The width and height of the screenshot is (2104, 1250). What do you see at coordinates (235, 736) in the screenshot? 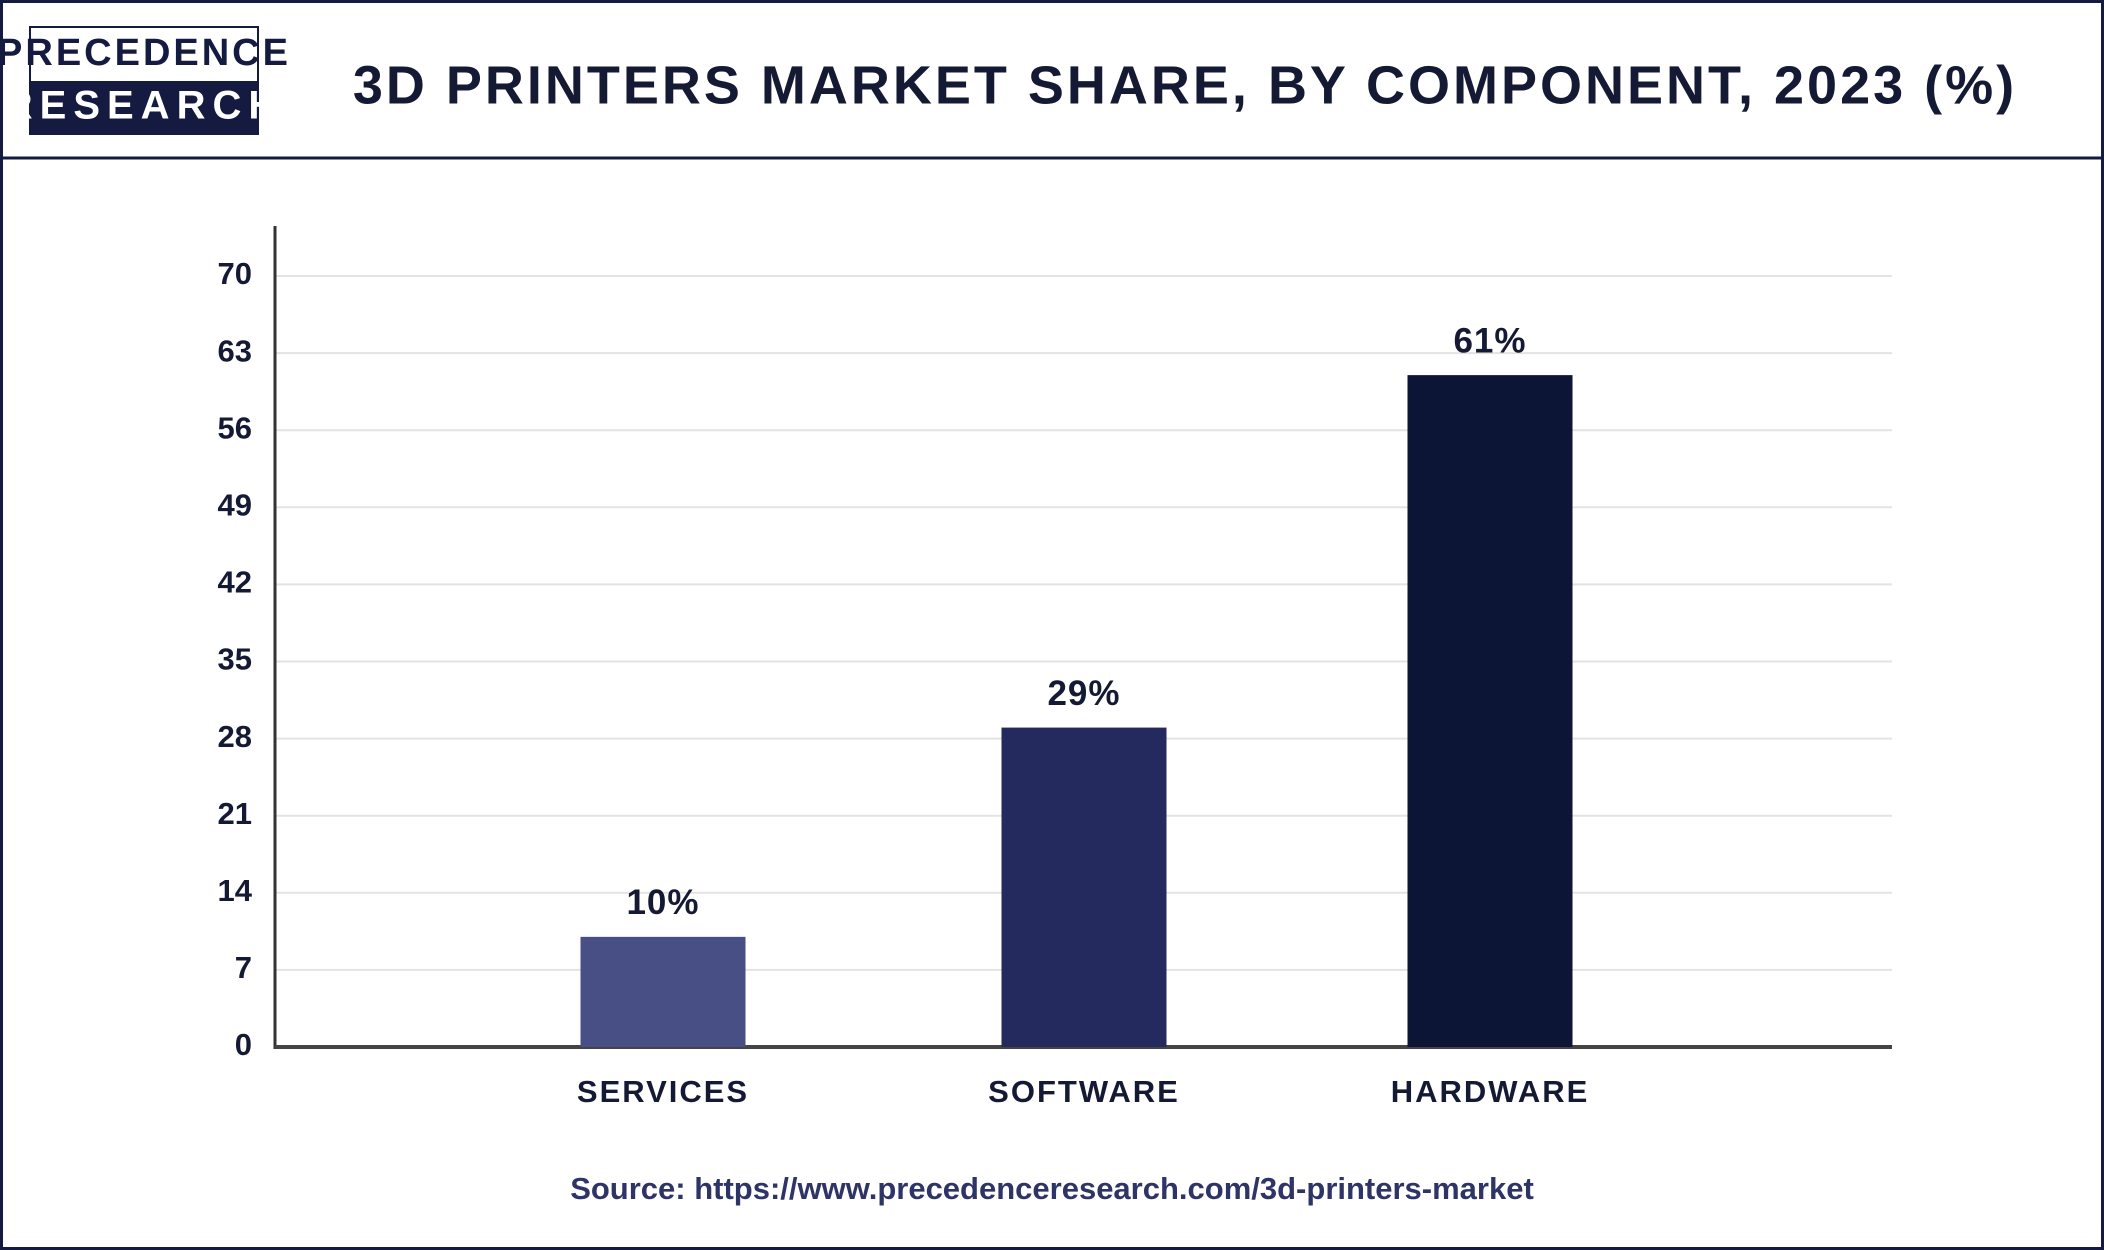
I see `y-tick-label: 28` at bounding box center [235, 736].